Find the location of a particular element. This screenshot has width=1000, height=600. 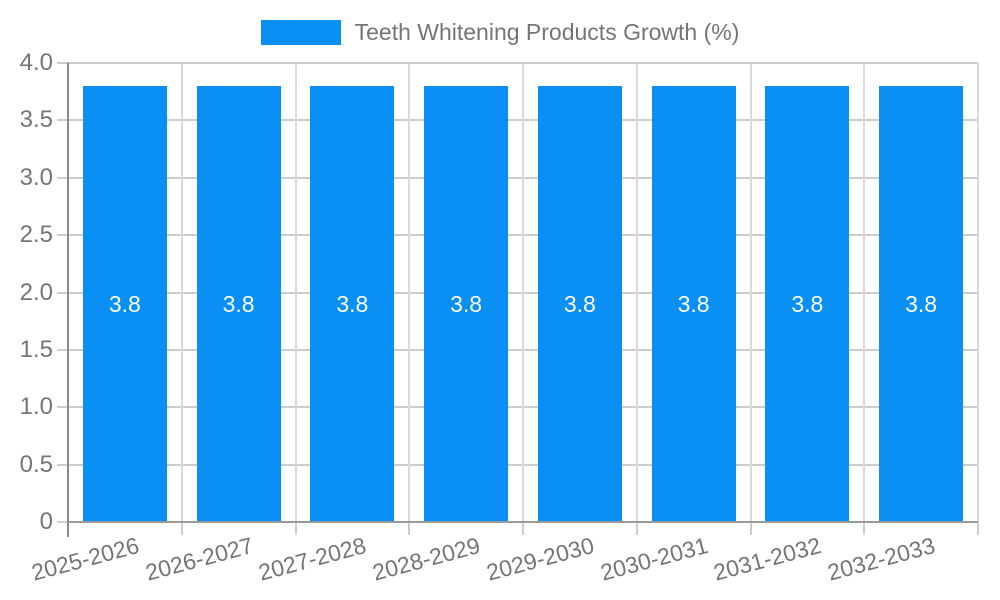

x-axis-category-label: 2031-2032 is located at coordinates (768, 559).